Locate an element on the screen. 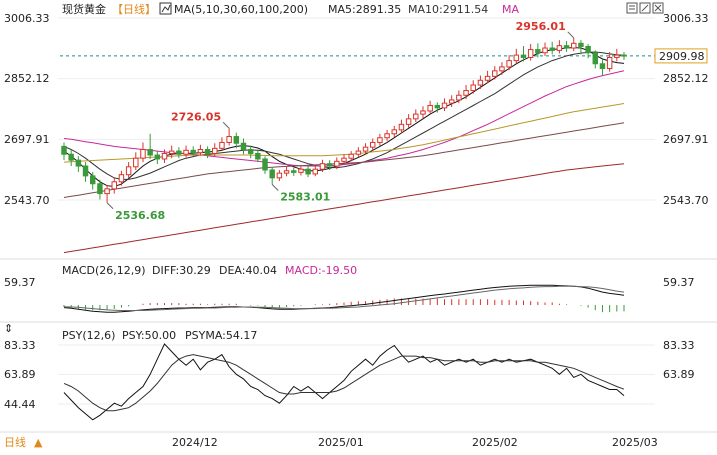 This screenshot has height=455, width=717. y-tick-label: 2543.70 is located at coordinates (27, 200).